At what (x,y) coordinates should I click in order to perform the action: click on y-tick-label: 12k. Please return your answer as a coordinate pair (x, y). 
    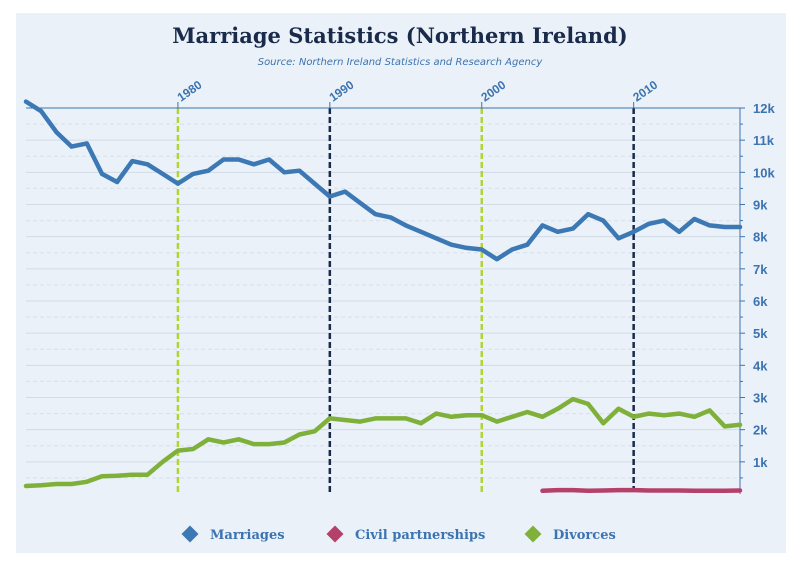
    Looking at the image, I should click on (764, 108).